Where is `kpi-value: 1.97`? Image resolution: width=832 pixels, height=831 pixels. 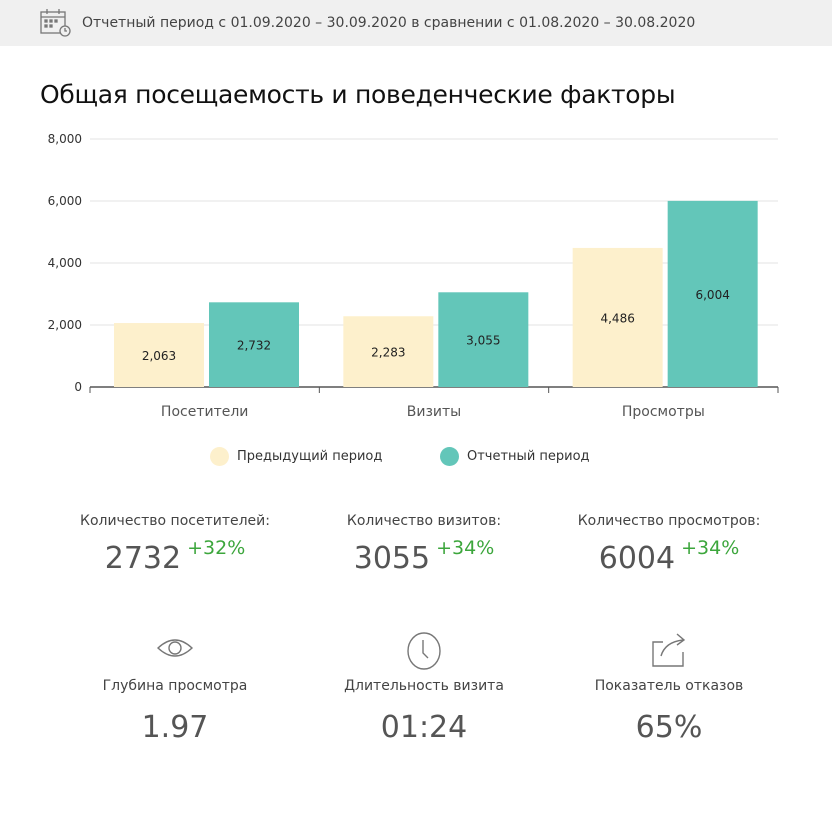 kpi-value: 1.97 is located at coordinates (175, 727).